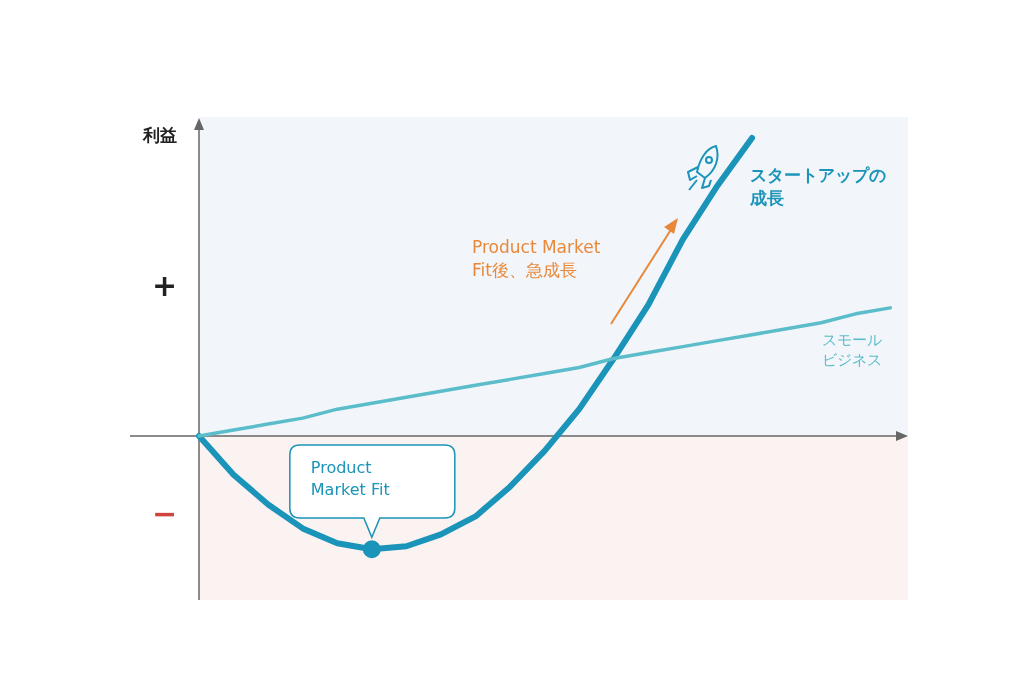 This screenshot has height=694, width=1024. Describe the element at coordinates (350, 479) in the screenshot. I see `annotation: Product Market Fit` at that location.